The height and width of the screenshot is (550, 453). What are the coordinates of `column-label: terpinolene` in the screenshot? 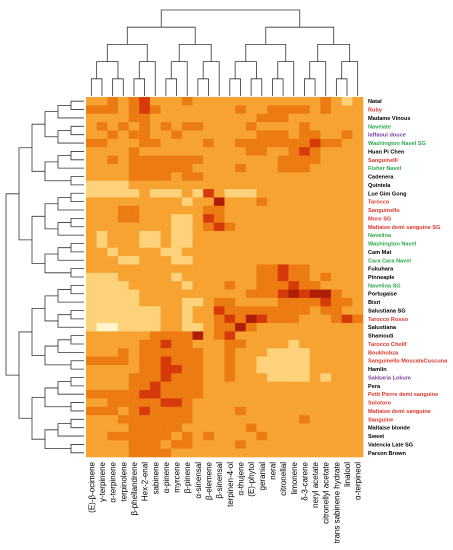 It's located at (123, 481).